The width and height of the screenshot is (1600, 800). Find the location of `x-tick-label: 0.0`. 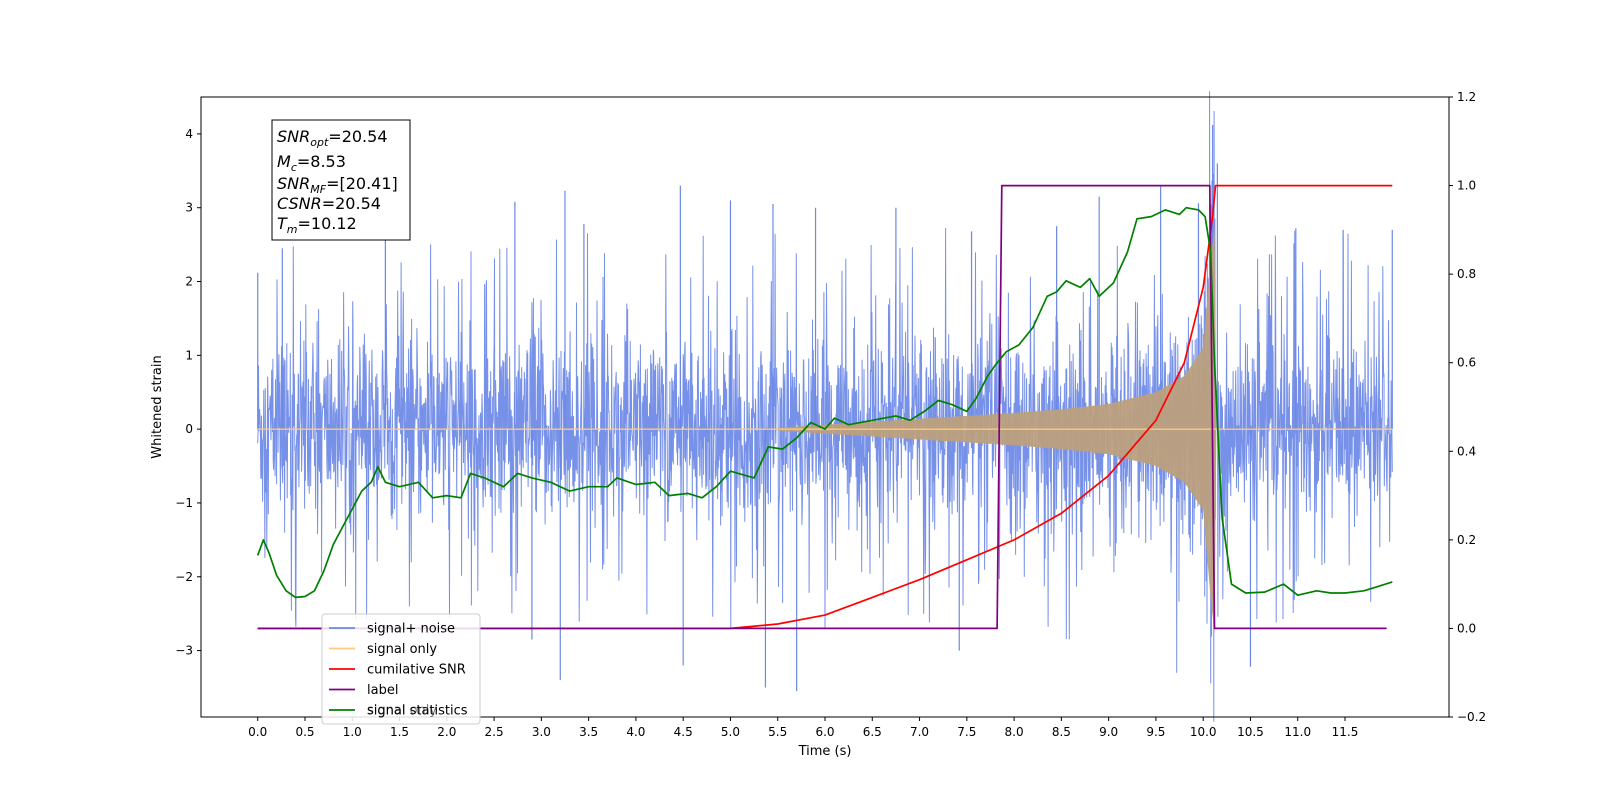

x-tick-label: 0.0 is located at coordinates (257, 732).